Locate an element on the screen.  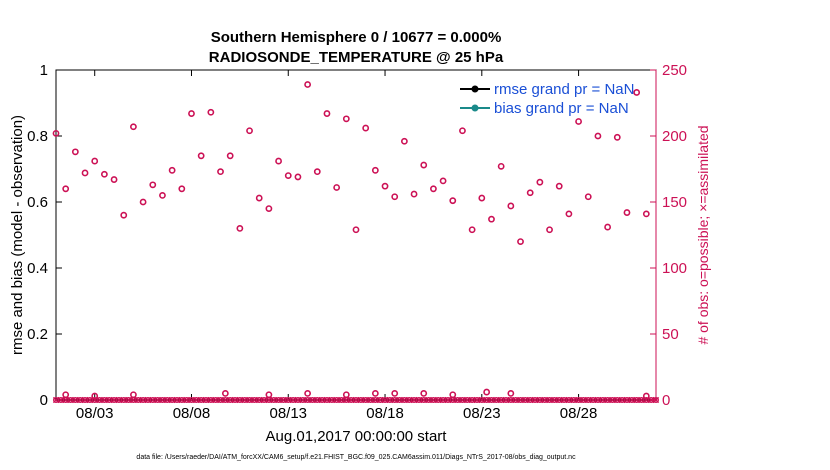
legend-rmse-label: rmse grand pr = NaN is located at coordinates (564, 89).